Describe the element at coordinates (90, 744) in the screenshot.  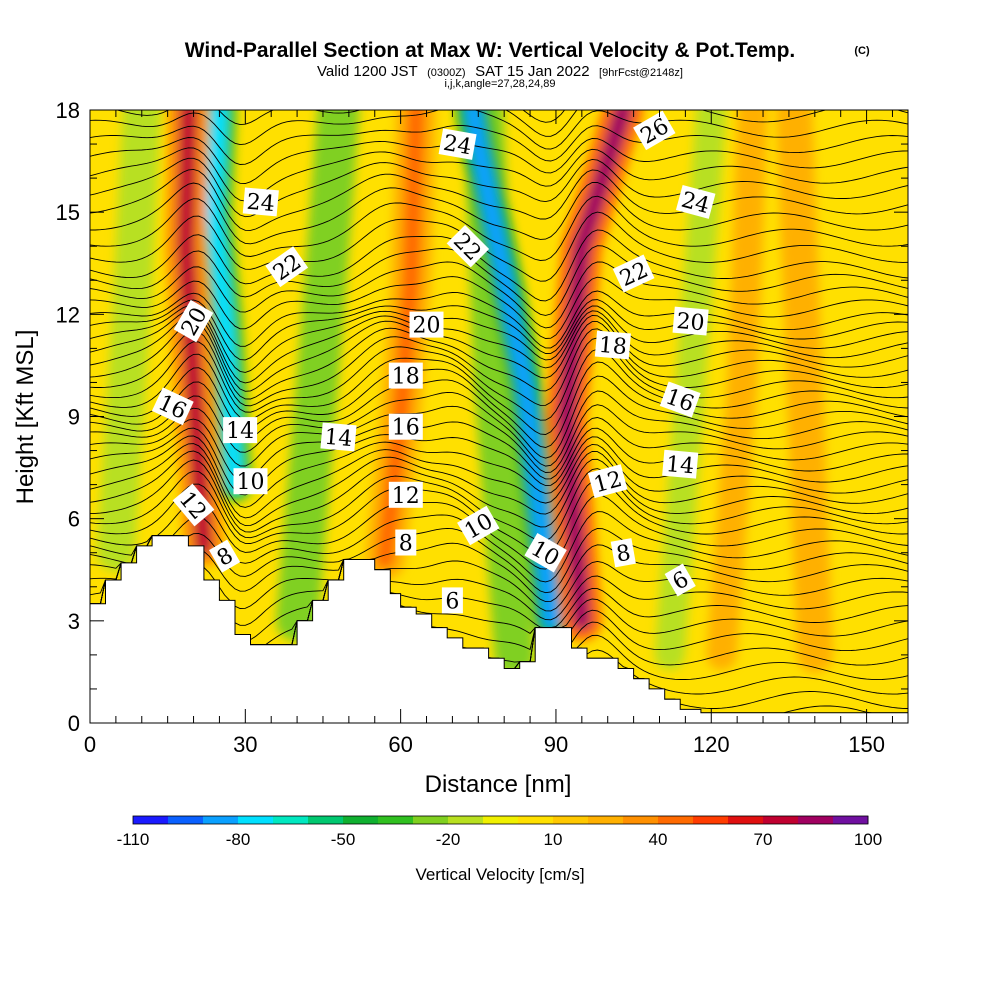
I see `x-tick-label: 0` at that location.